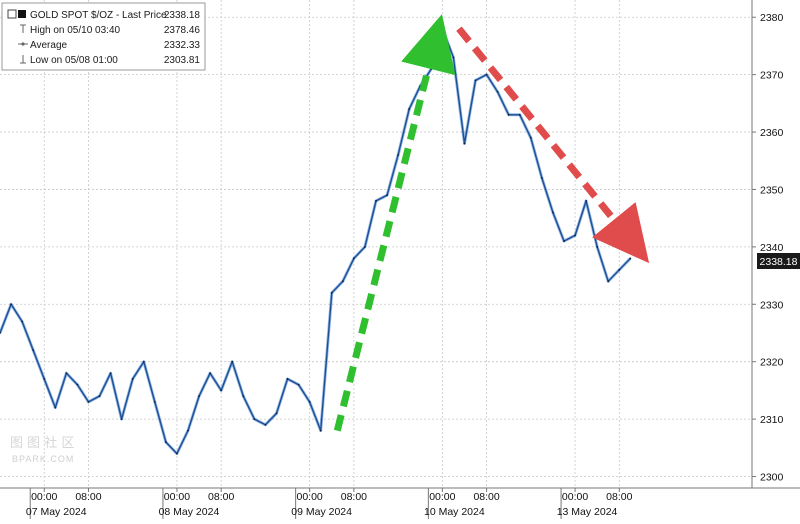  What do you see at coordinates (182, 30) in the screenshot?
I see `legend-high-value: 2378.46` at bounding box center [182, 30].